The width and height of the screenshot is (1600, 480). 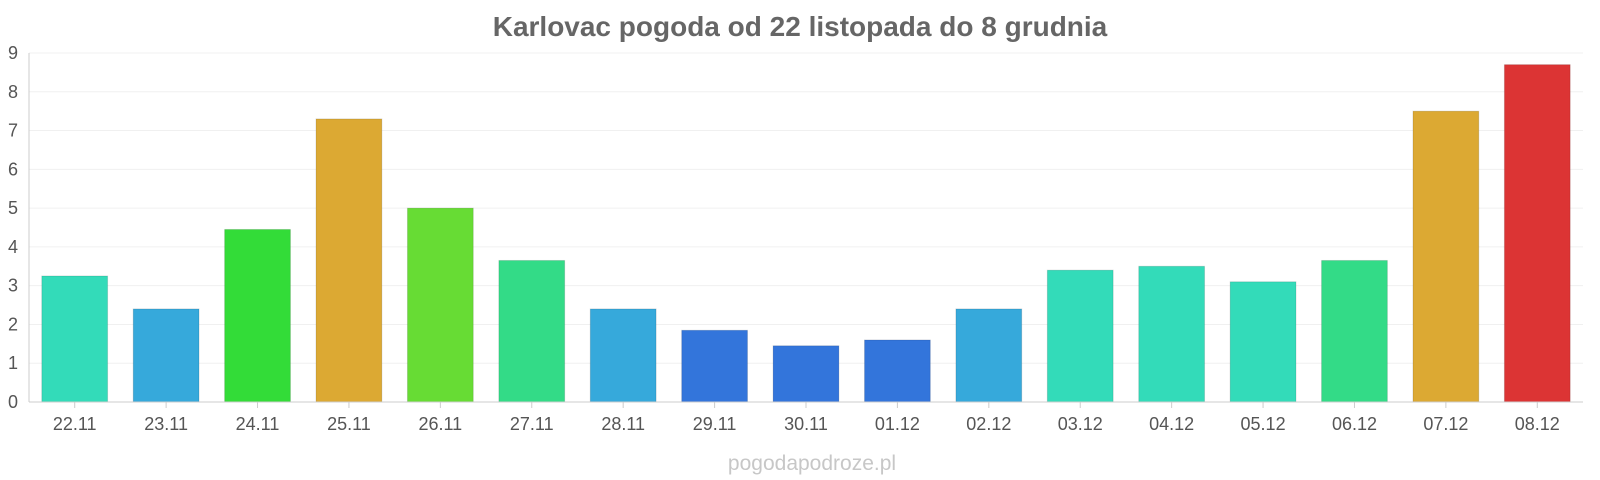 What do you see at coordinates (440, 424) in the screenshot?
I see `x-tick-label-26.11: 26.11` at bounding box center [440, 424].